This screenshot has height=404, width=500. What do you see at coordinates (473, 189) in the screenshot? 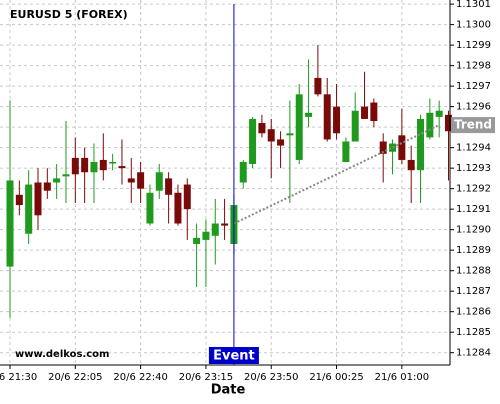
I see `y-tick-label: 1.1292` at bounding box center [473, 189].